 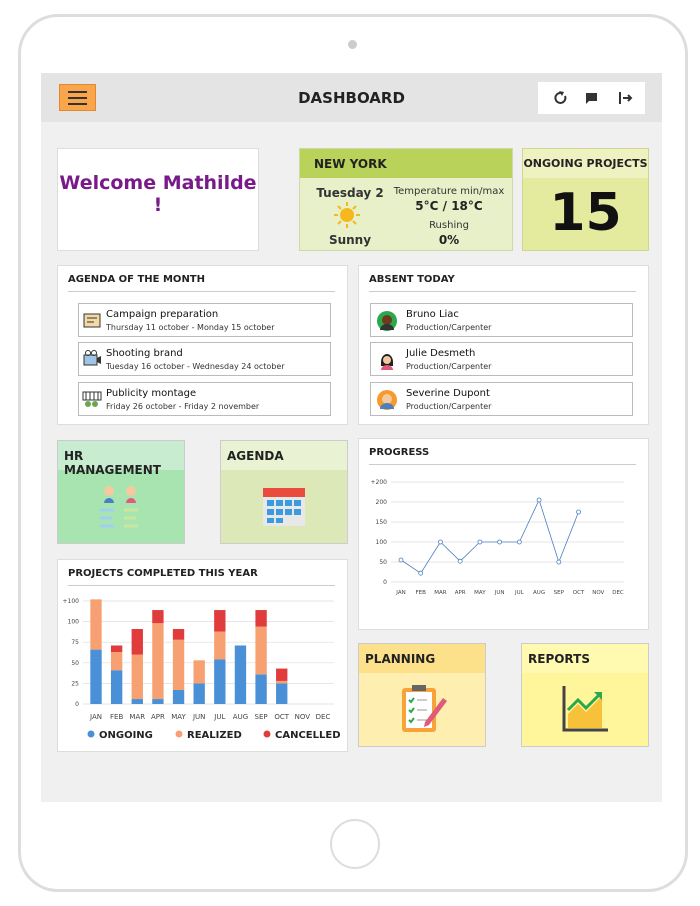 I want to click on person: Severine Dupont Production/Carpenter, so click(x=501, y=399).